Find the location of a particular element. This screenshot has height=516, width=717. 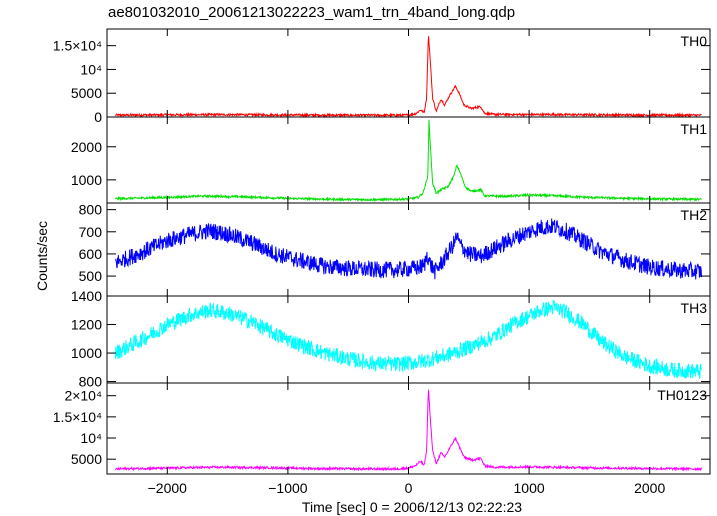

panel-label-th3: TH3 is located at coordinates (694, 308).